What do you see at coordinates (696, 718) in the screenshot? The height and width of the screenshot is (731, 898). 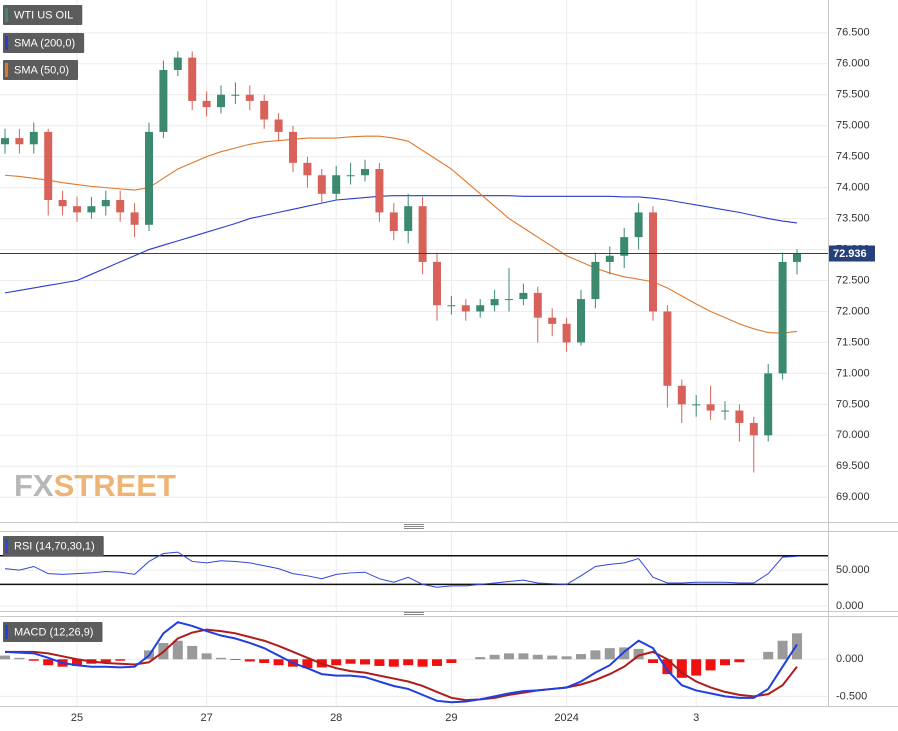 I see `x-tick-label: 3` at bounding box center [696, 718].